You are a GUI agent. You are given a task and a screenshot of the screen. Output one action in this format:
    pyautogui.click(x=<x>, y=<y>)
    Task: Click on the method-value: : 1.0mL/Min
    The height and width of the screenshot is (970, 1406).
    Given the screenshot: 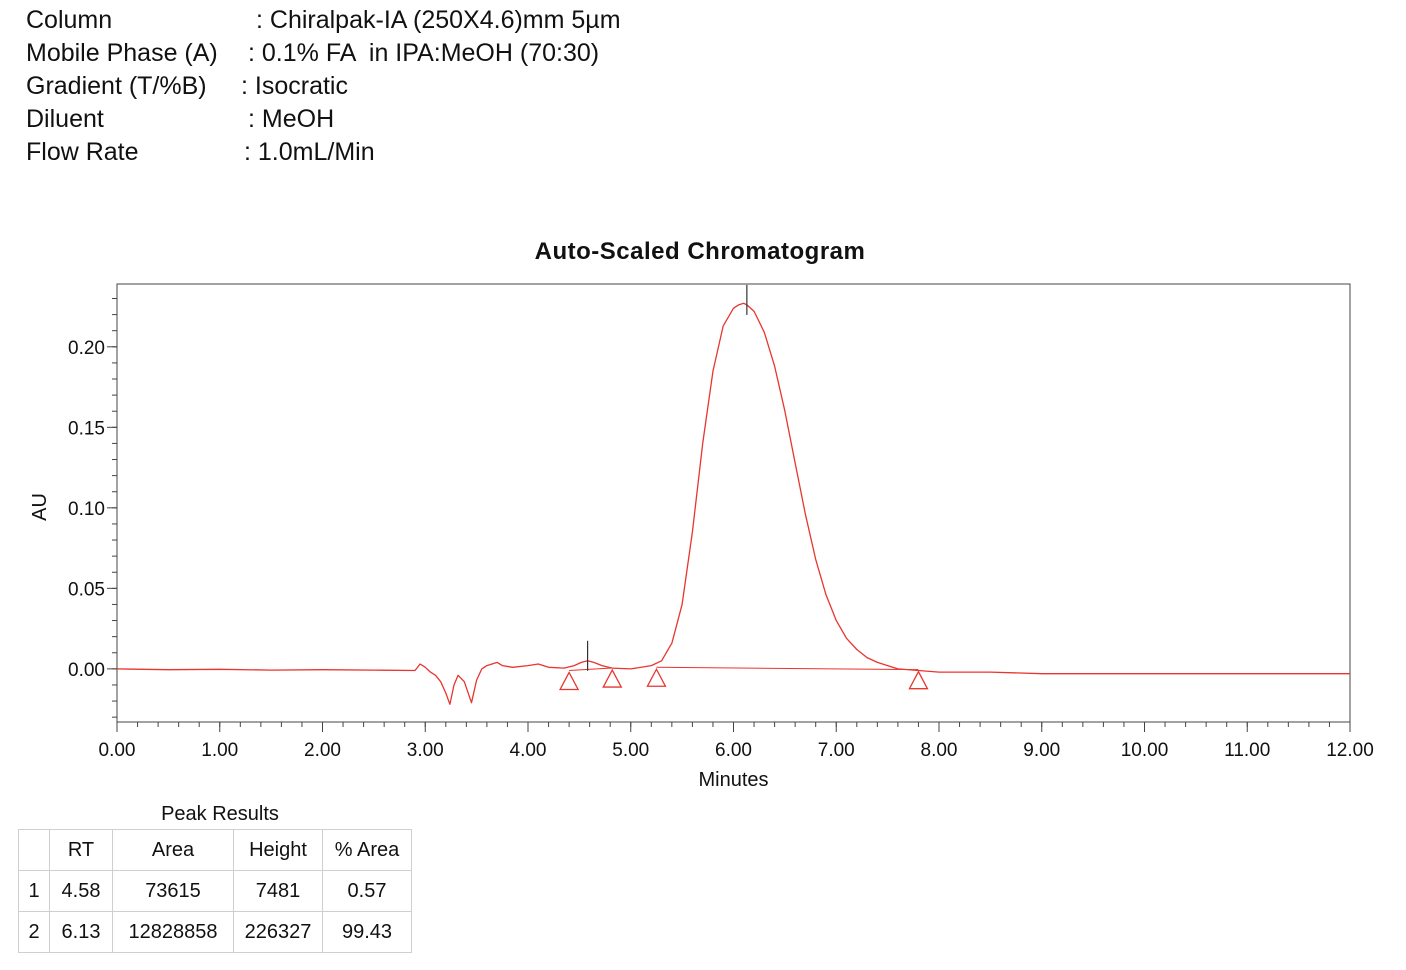 What is the action you would take?
    pyautogui.click(x=309, y=152)
    